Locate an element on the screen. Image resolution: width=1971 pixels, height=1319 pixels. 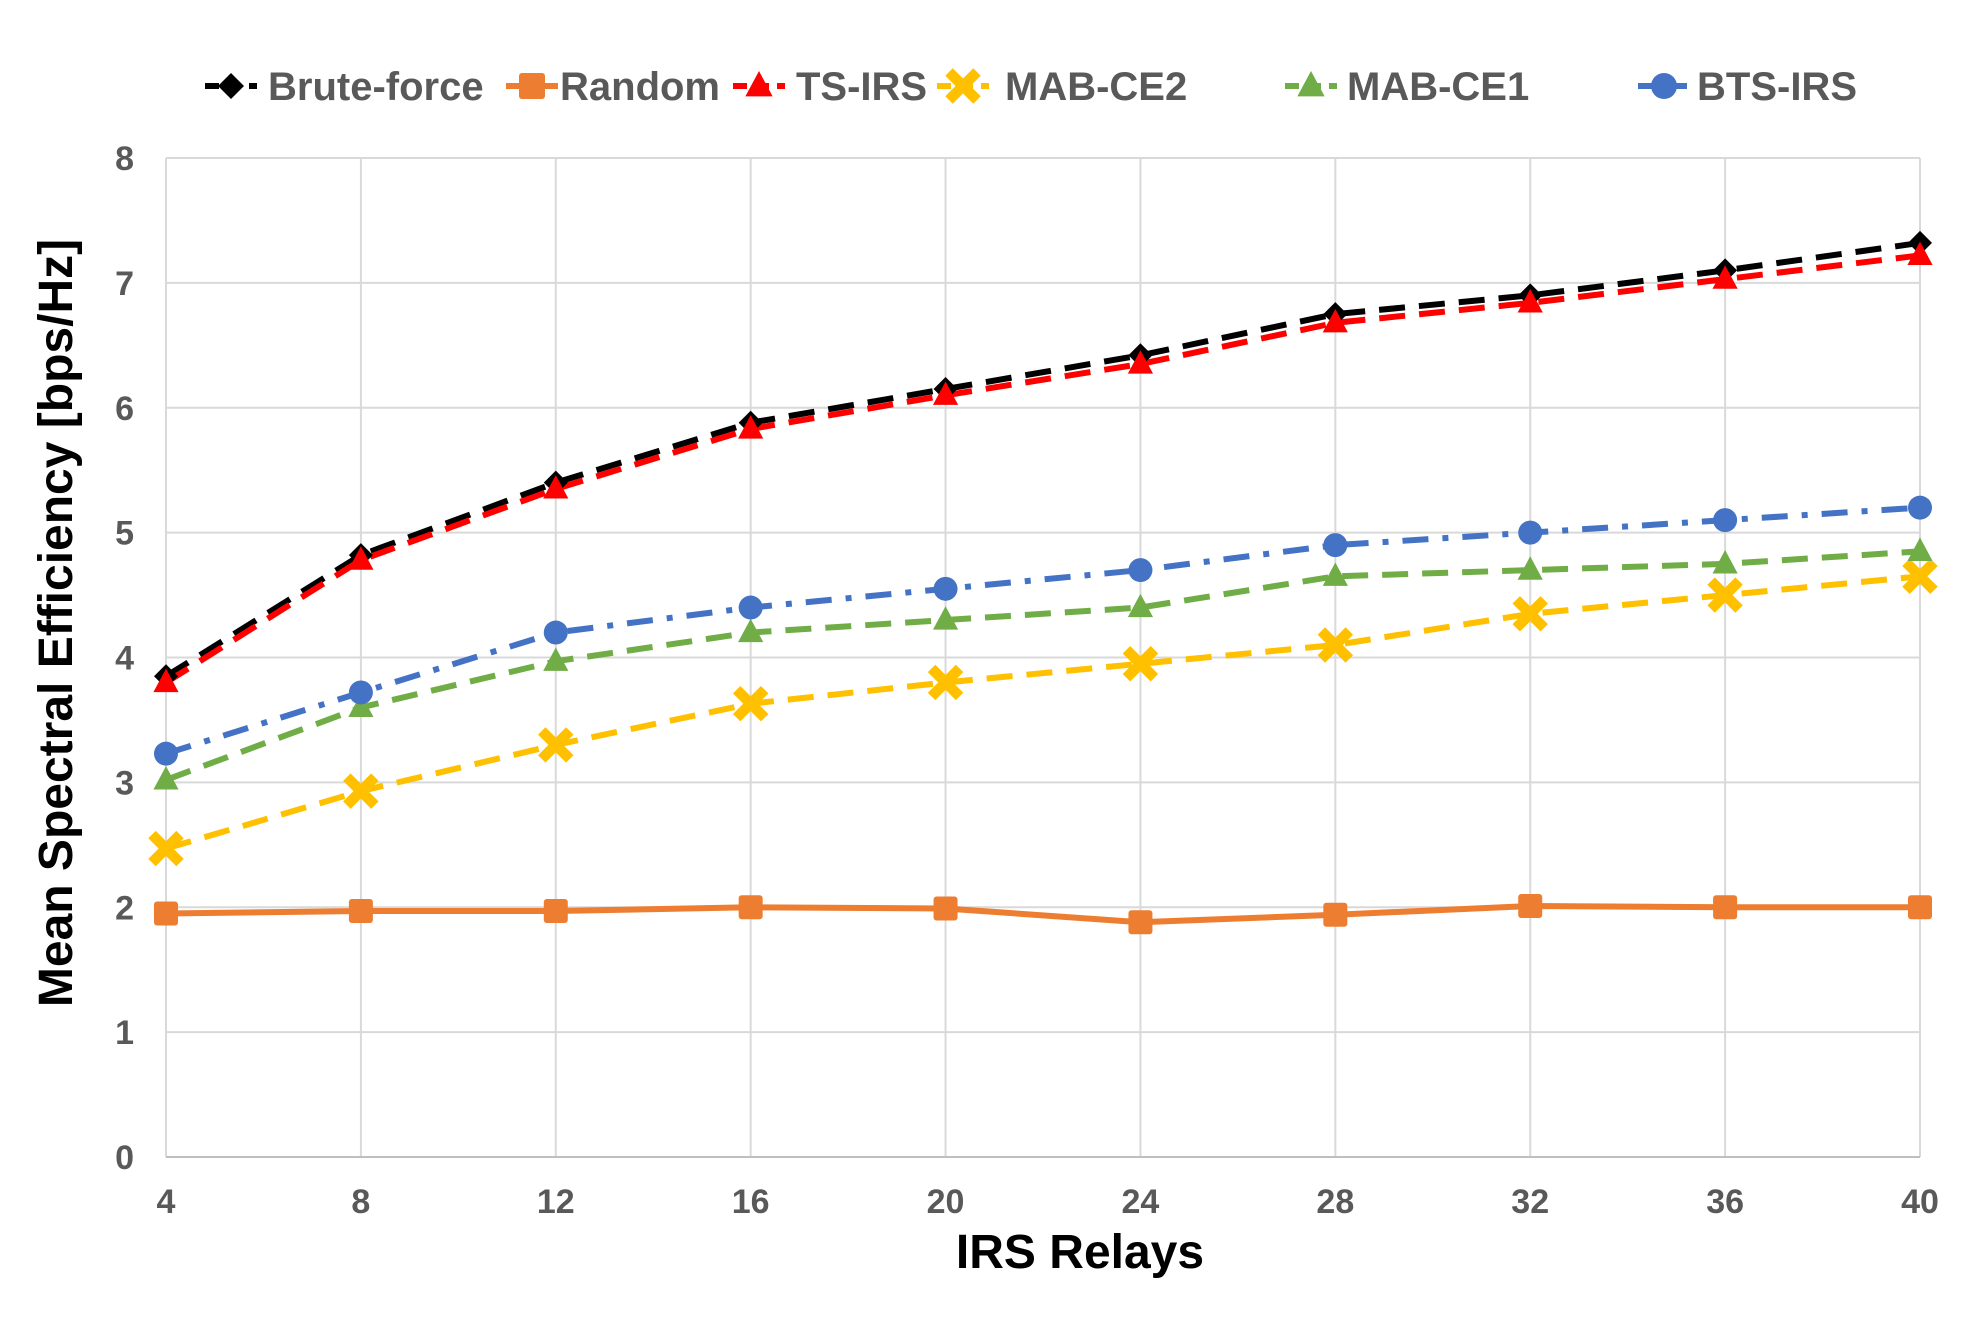
legend-label-random: Random is located at coordinates (640, 87).